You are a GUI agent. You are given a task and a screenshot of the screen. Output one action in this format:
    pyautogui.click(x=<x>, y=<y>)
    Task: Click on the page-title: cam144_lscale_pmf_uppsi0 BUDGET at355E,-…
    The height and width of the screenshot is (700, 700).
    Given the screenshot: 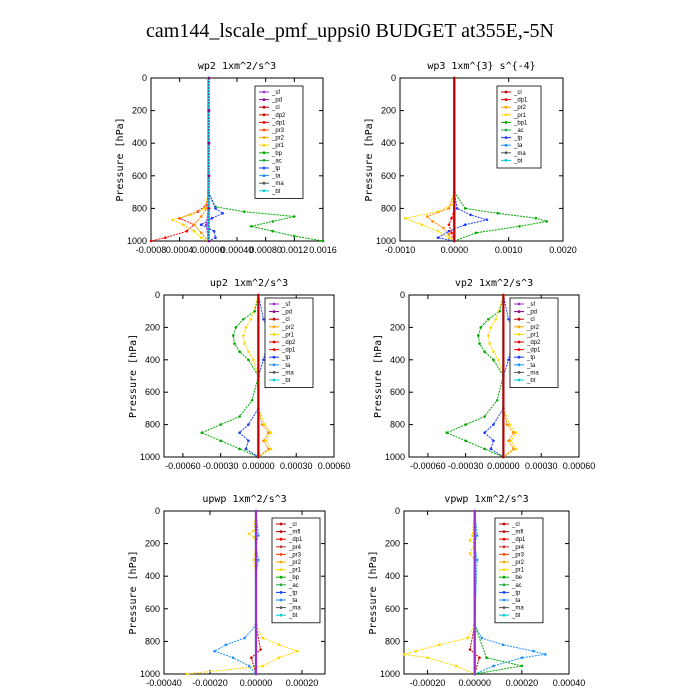 What is the action you would take?
    pyautogui.click(x=350, y=31)
    